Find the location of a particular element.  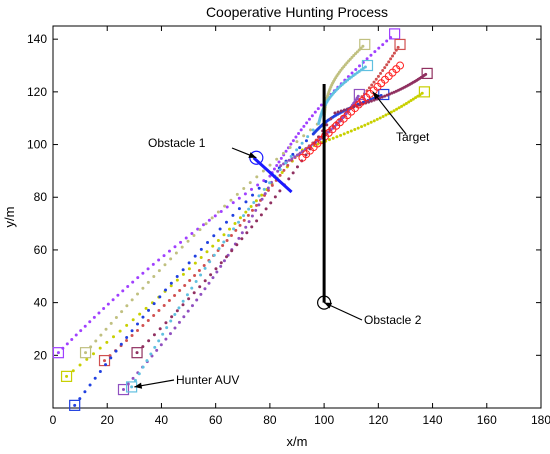

x-tick-label: 20 is located at coordinates (108, 420).